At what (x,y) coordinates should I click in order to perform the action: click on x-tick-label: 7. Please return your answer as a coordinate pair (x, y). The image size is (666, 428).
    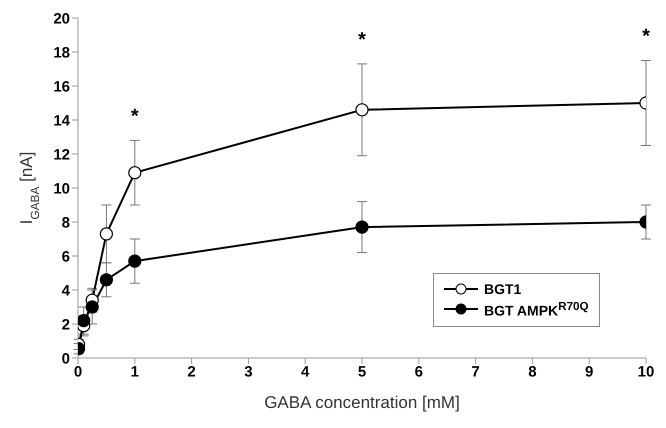
    Looking at the image, I should click on (475, 372).